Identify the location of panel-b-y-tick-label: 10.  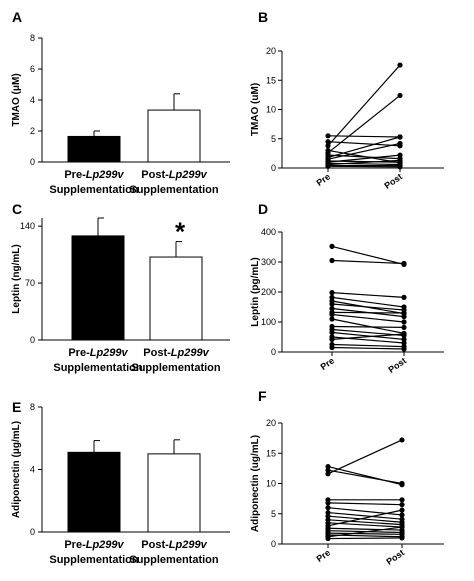
(271, 110).